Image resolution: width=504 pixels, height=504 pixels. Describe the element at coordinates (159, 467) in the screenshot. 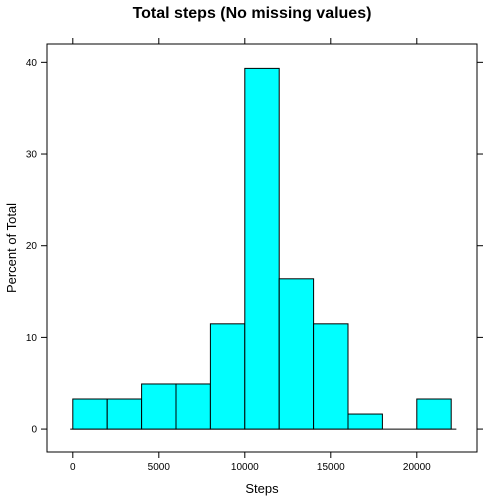

I see `x-tick-label: 5000` at that location.